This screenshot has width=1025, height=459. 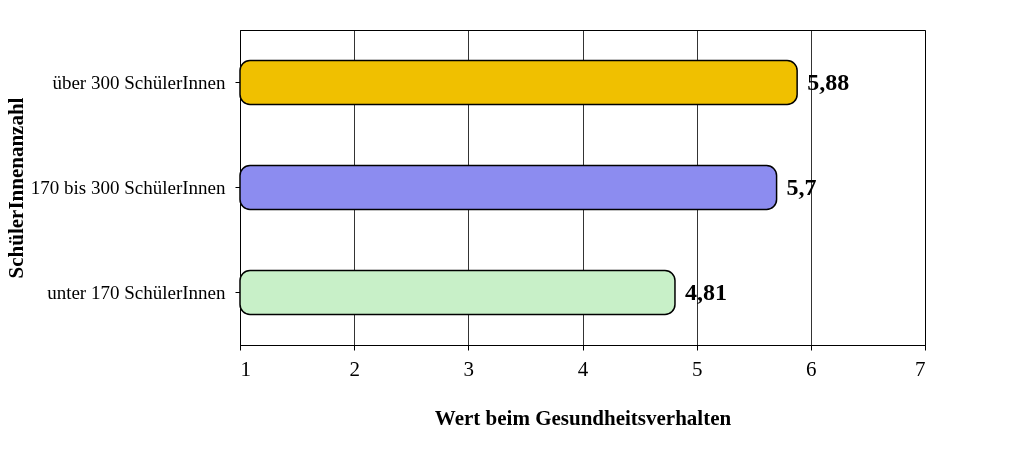 What do you see at coordinates (136, 292) in the screenshot?
I see `y-tick-label: unter 170 SchülerInnen` at bounding box center [136, 292].